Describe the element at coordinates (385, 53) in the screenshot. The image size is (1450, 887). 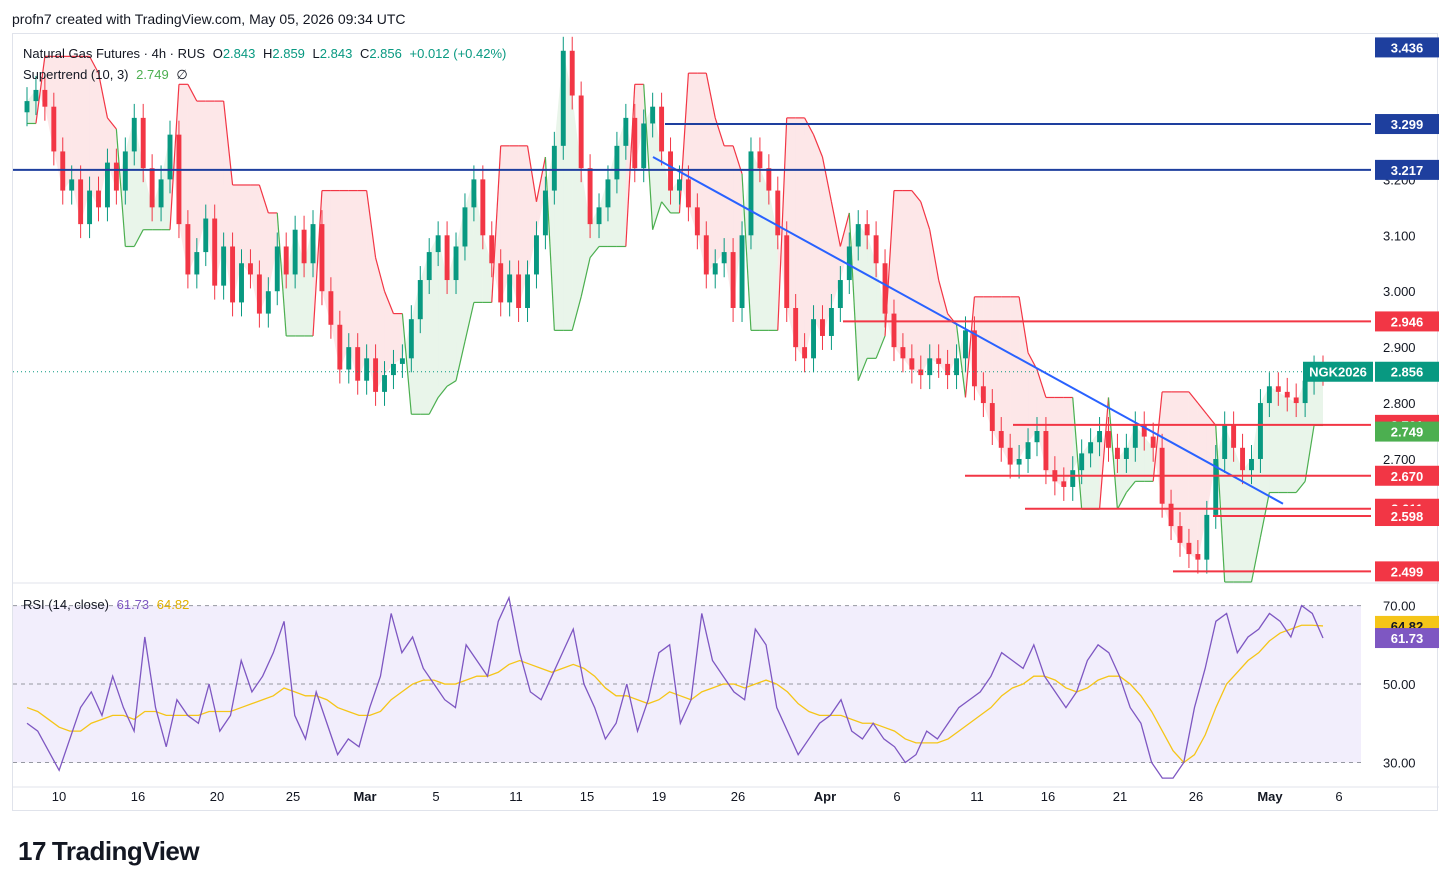
I see `close-value: 2.856` at that location.